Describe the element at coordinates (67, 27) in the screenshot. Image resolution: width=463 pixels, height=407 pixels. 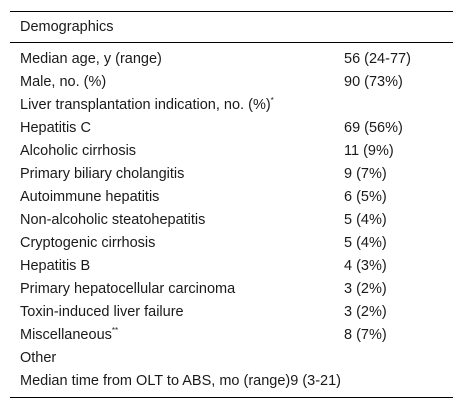
I see `header-label: Demographics` at that location.